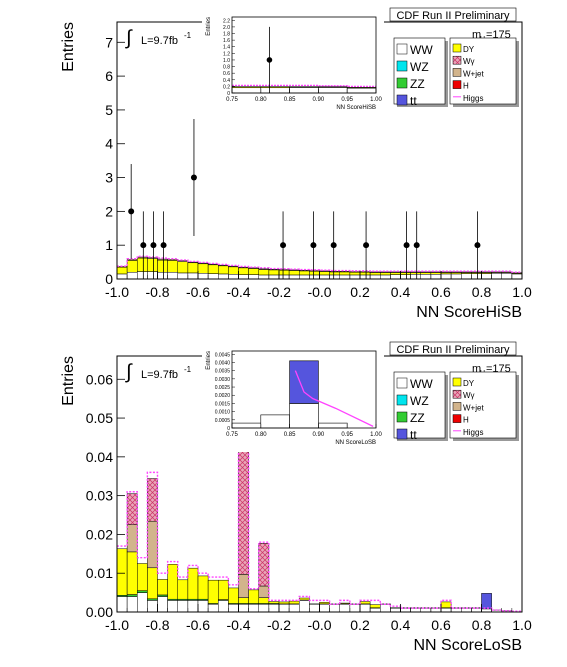 The height and width of the screenshot is (667, 567). Describe the element at coordinates (109, 76) in the screenshot. I see `y-tick-label: 6` at that location.